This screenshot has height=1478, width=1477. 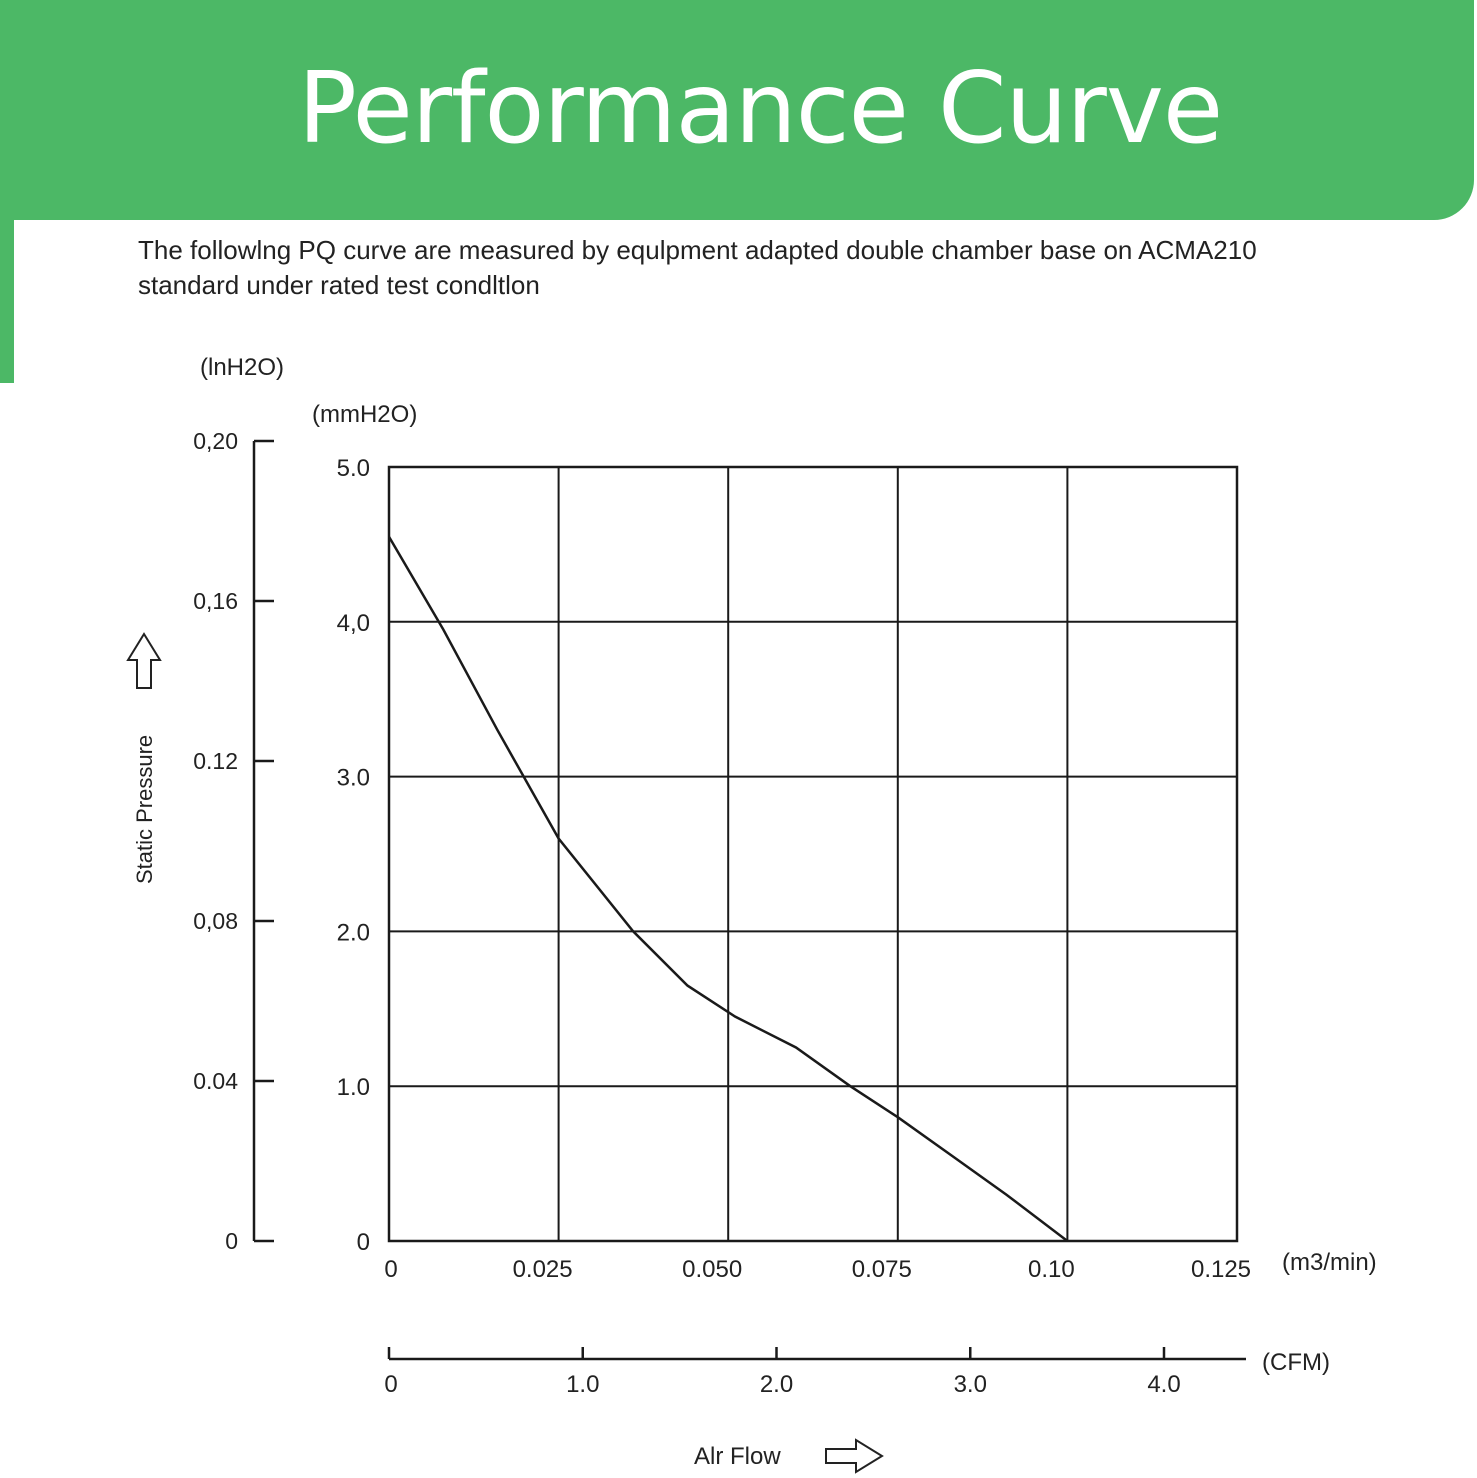 What do you see at coordinates (363, 1242) in the screenshot?
I see `y-tick-label: 0` at bounding box center [363, 1242].